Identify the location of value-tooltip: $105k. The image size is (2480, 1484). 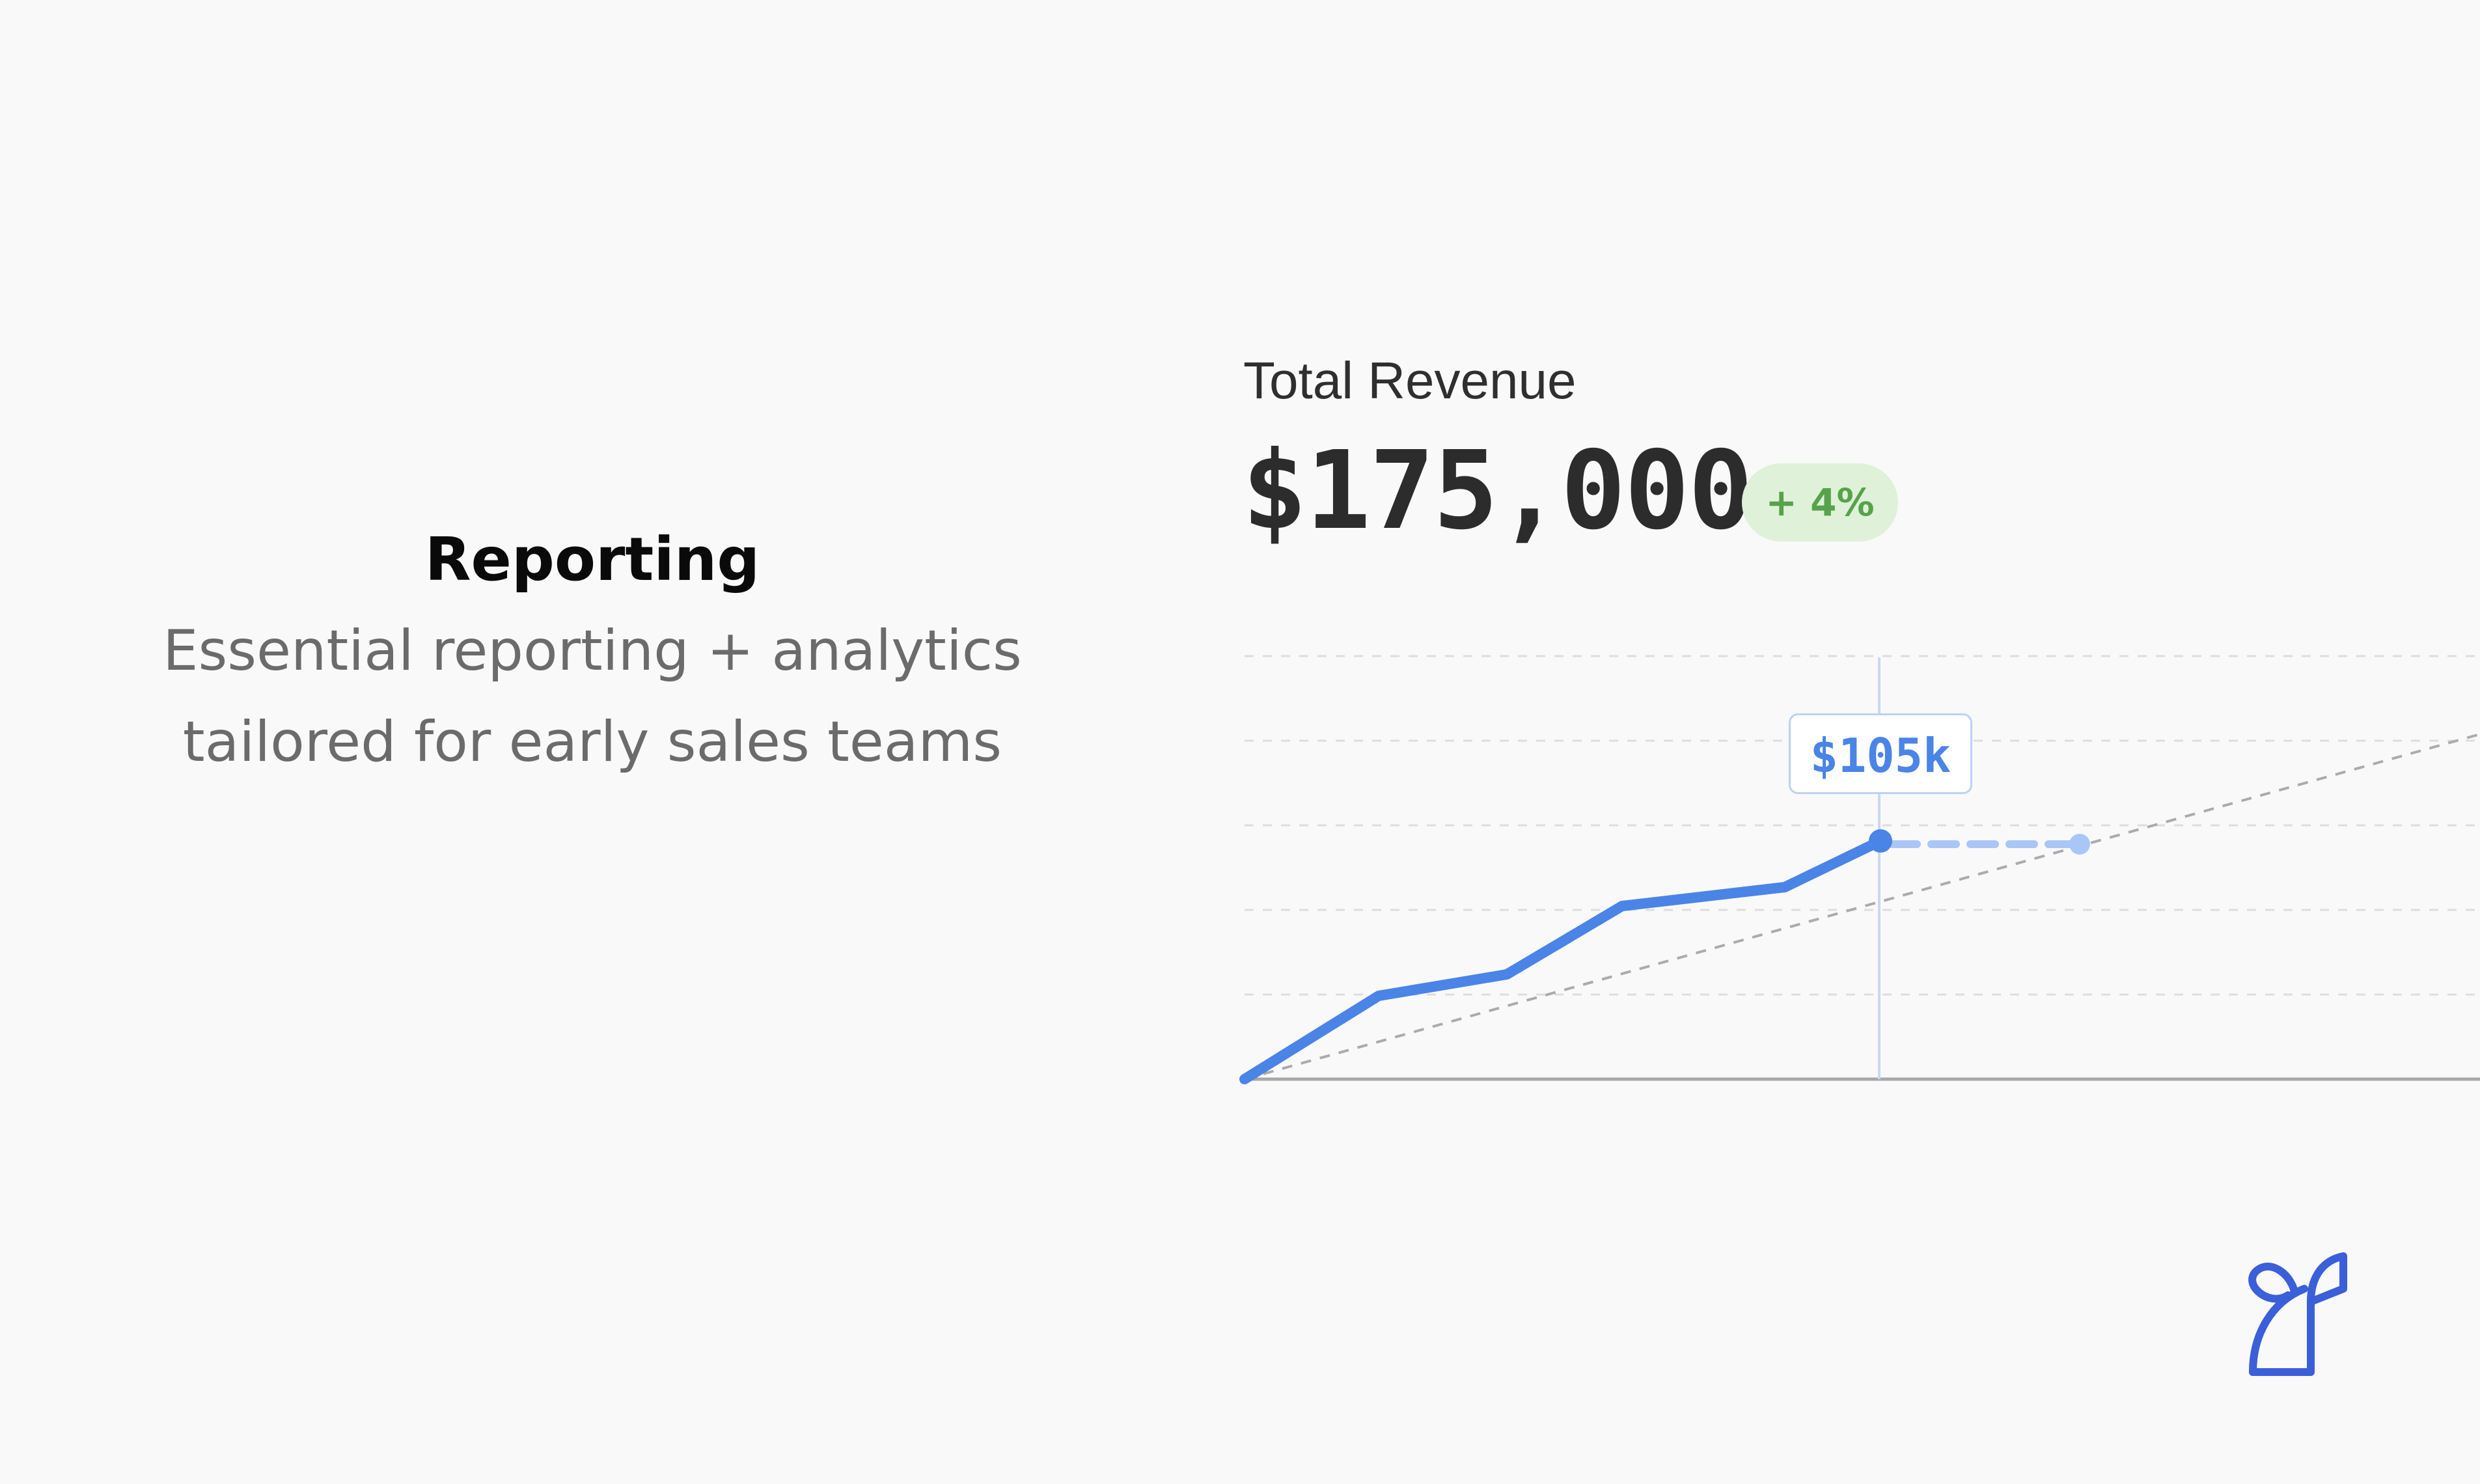
(1880, 753).